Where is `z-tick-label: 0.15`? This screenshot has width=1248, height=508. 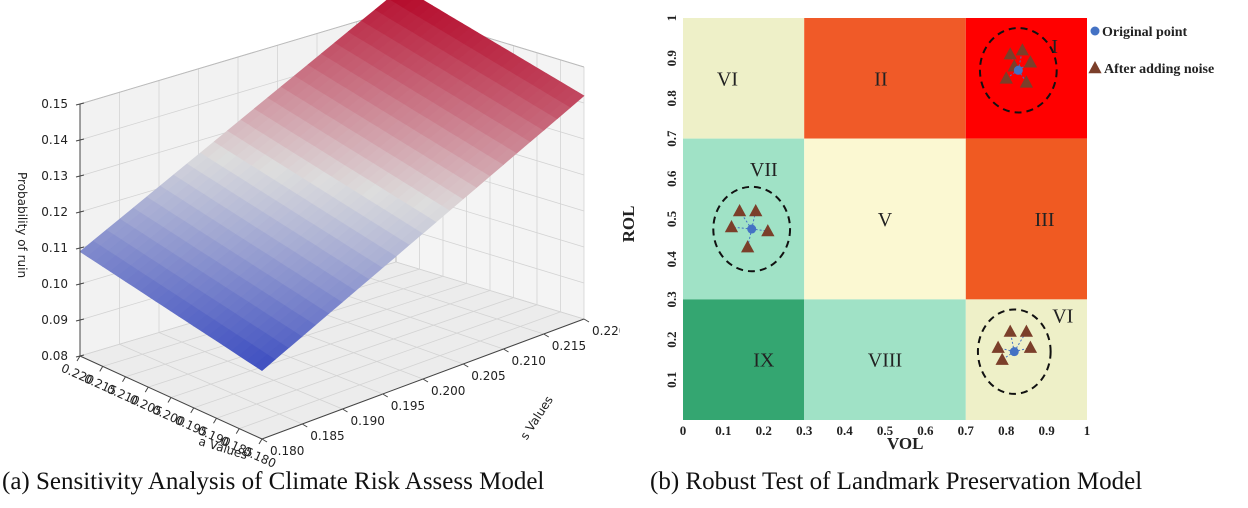
z-tick-label: 0.15 is located at coordinates (54, 104).